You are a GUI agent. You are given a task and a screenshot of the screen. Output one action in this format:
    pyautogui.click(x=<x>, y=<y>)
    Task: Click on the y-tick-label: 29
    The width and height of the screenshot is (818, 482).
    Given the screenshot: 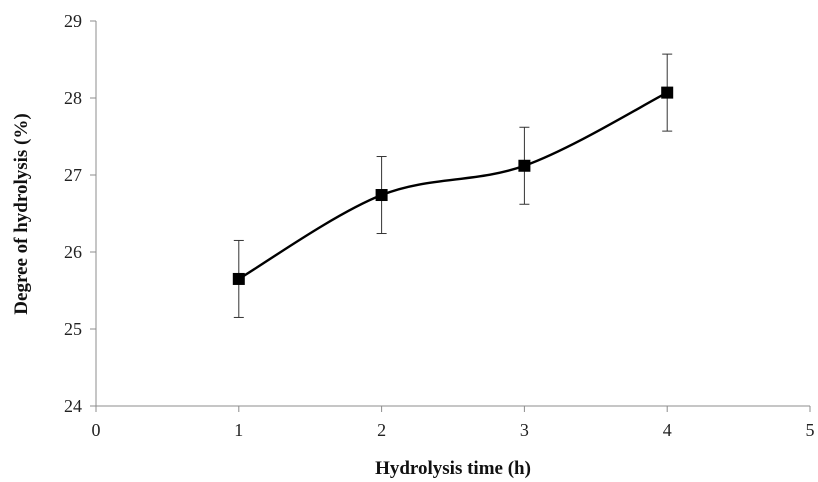 What is the action you would take?
    pyautogui.click(x=73, y=21)
    